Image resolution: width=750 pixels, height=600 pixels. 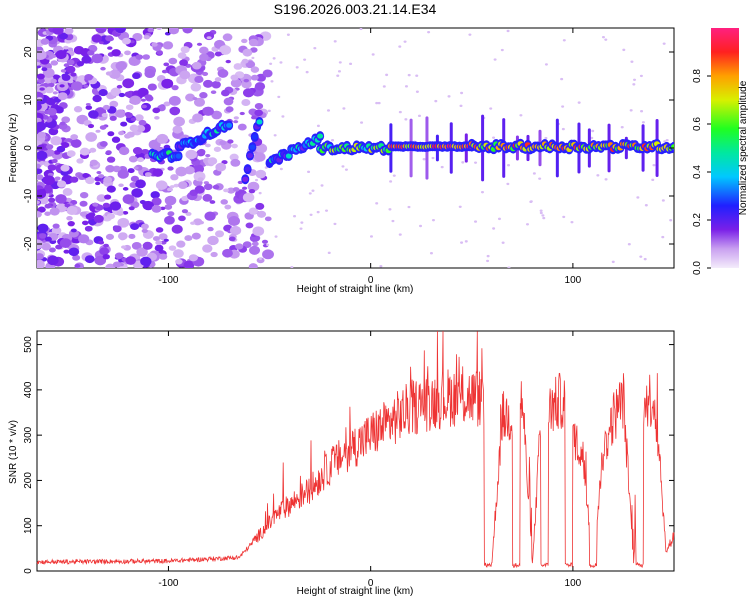 I want to click on y-tick-label: 300, so click(x=28, y=434).